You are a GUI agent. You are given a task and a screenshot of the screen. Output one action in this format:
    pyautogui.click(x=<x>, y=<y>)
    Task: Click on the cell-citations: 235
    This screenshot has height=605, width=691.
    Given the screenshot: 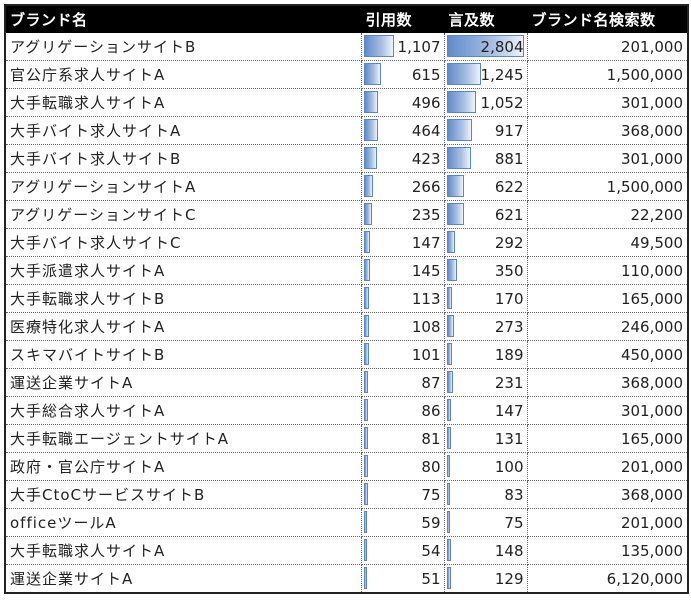 What is the action you would take?
    pyautogui.click(x=402, y=214)
    